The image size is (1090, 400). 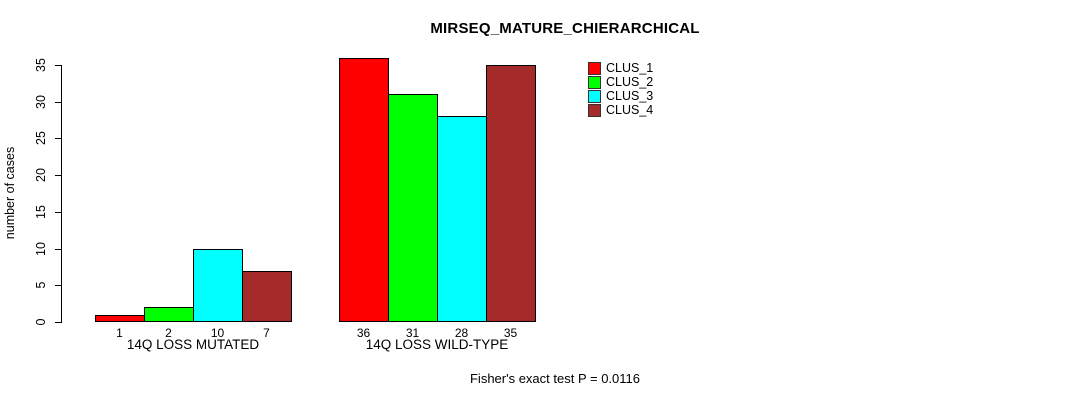 I want to click on category-label: 14Q LOSS MUTATED, so click(x=193, y=344).